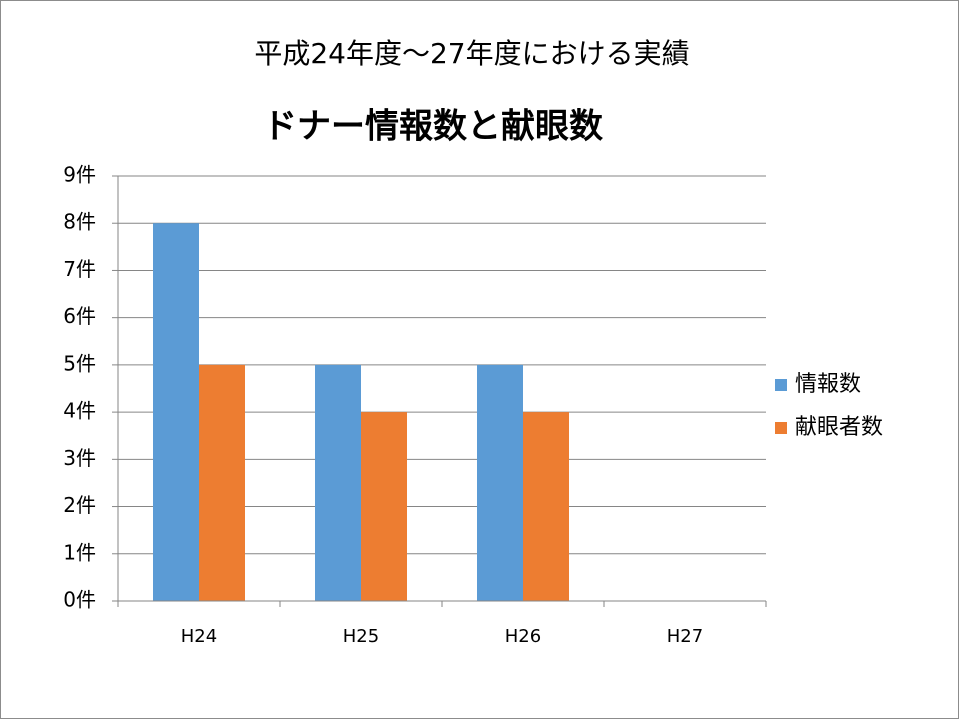 This screenshot has width=960, height=720. Describe the element at coordinates (79, 269) in the screenshot. I see `y-tick-label: 7件` at that location.